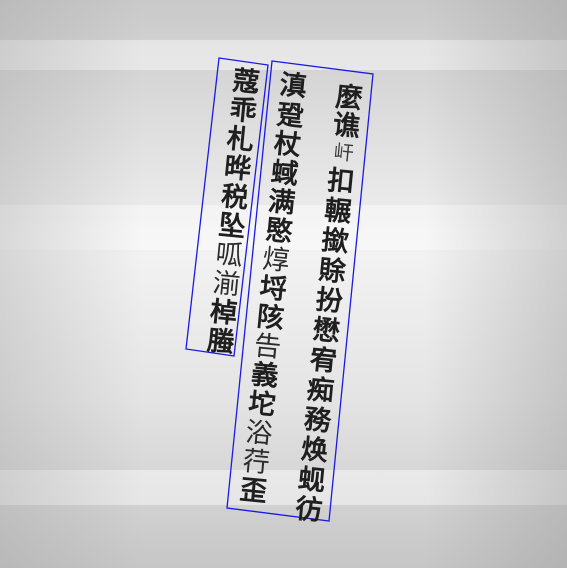 The width and height of the screenshot is (567, 568). I want to click on text-box-left-column, so click(227, 207).